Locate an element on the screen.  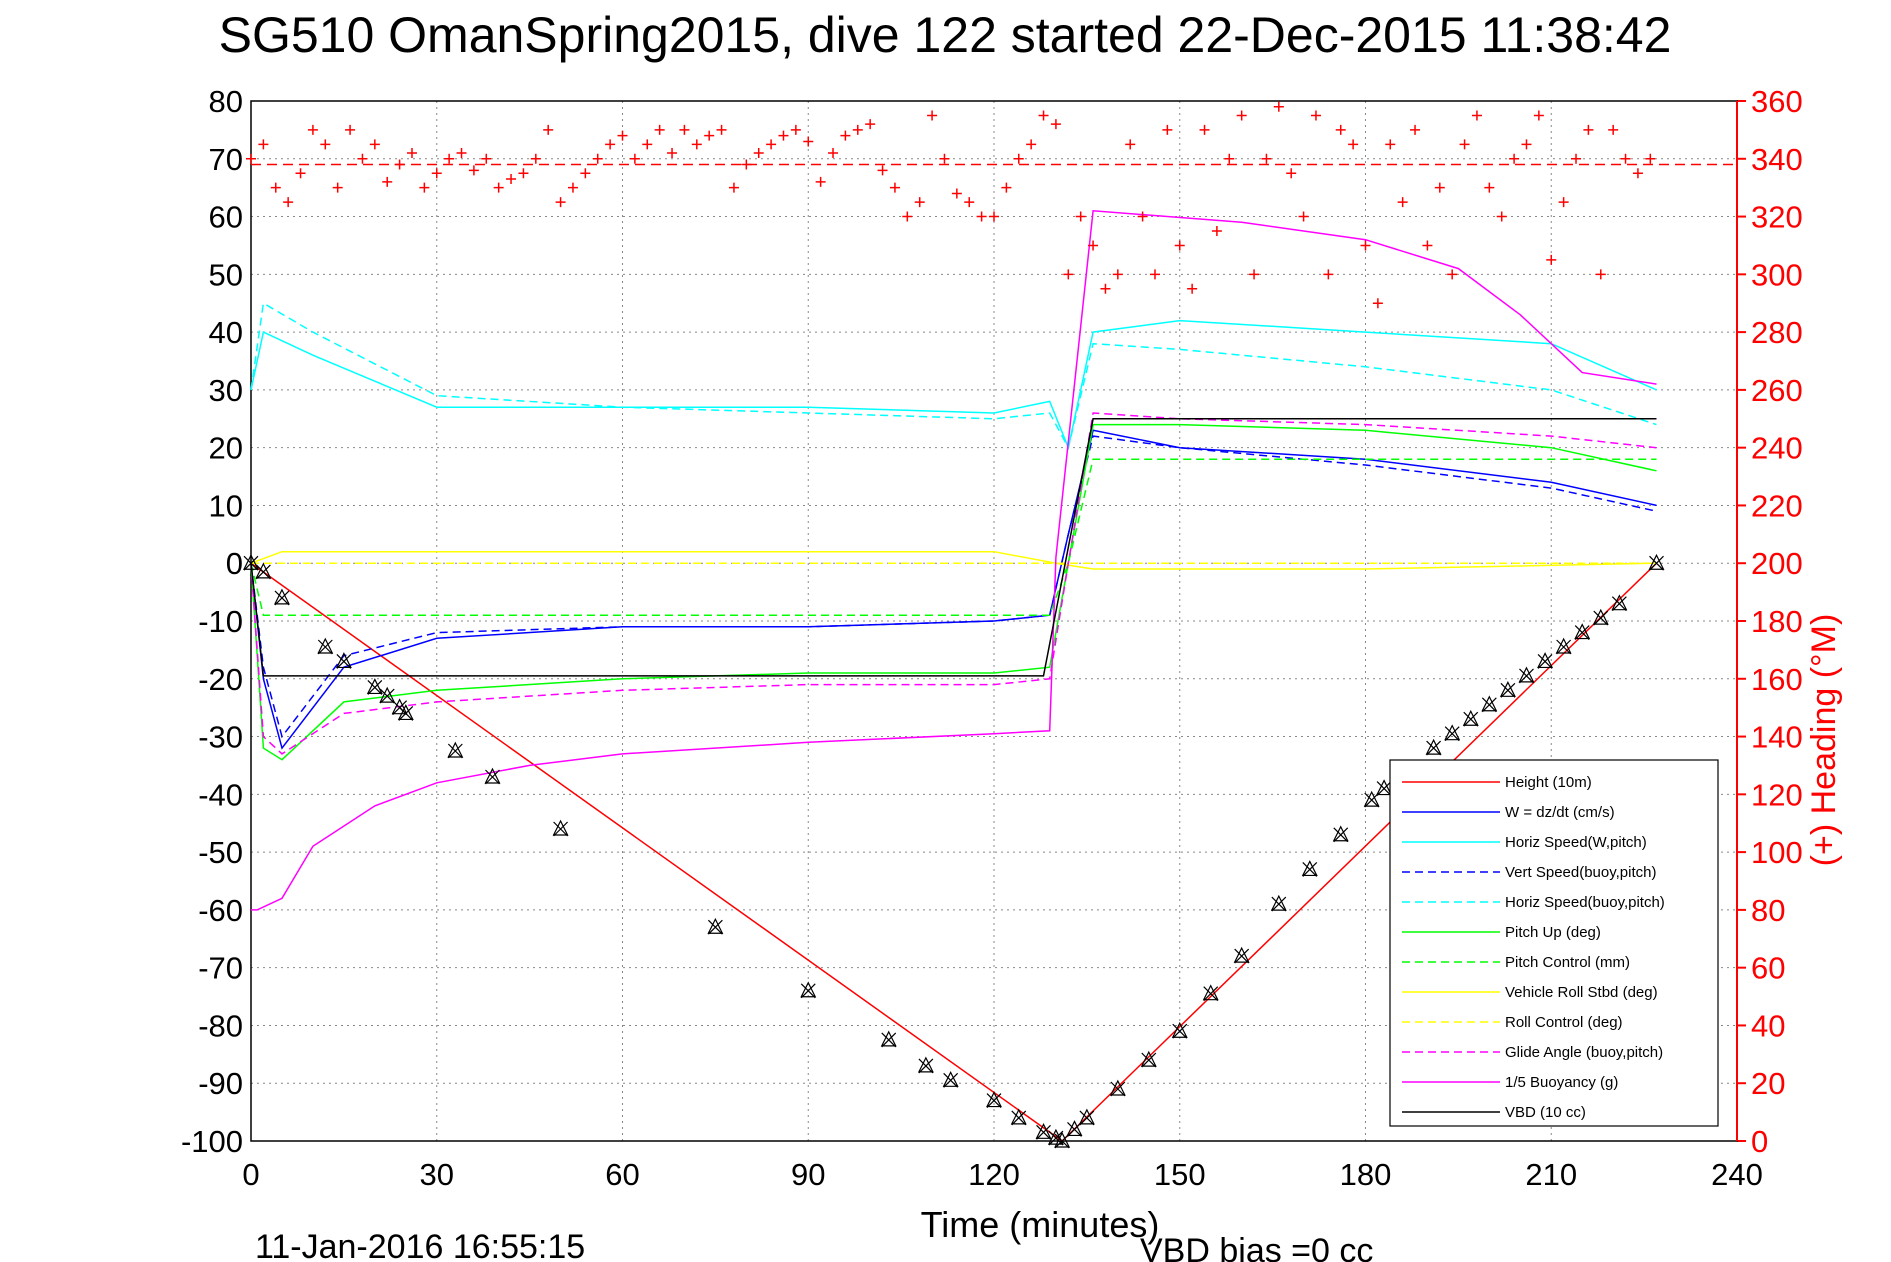
y-tick-label: -30 is located at coordinates (220, 737).